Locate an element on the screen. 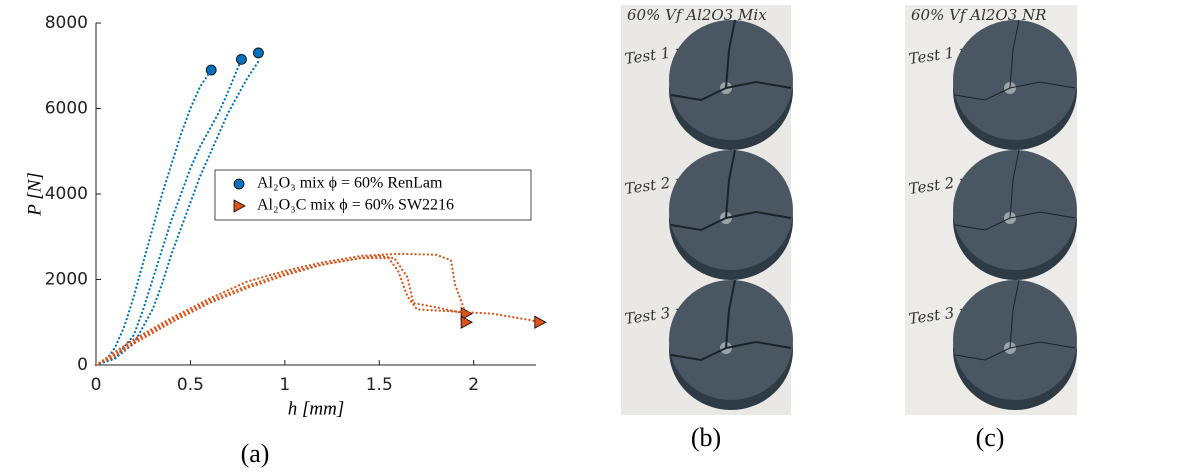  caption: (c) is located at coordinates (990, 437).